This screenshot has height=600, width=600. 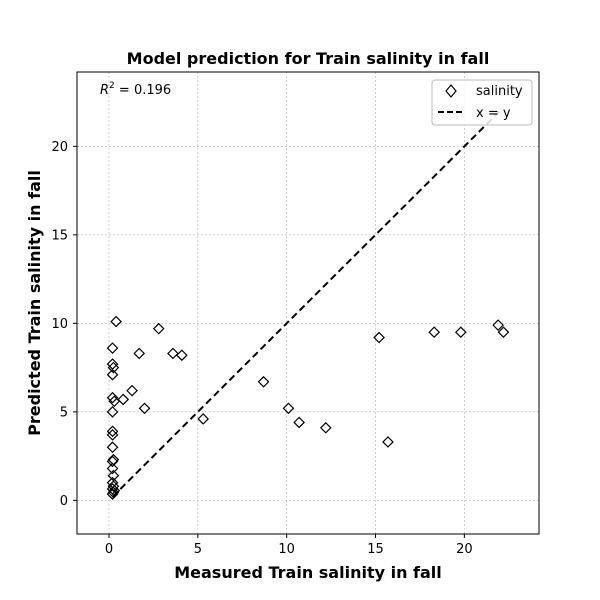 I want to click on r-squared-annotation: R2 = 0.196, so click(x=135, y=89).